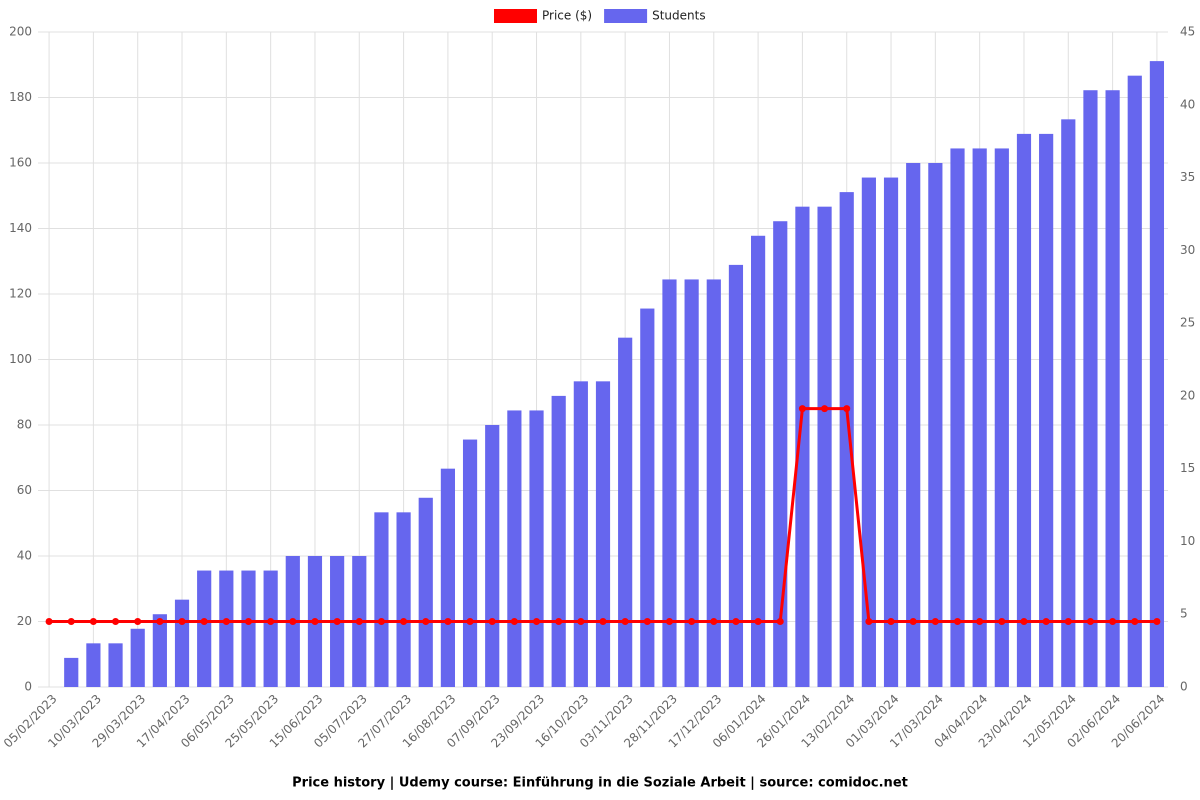  I want to click on y-tick-label: 40, so click(24, 556).